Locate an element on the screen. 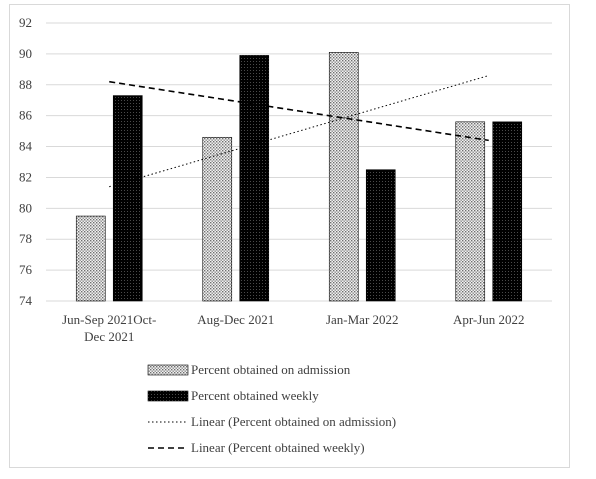 This screenshot has height=479, width=596. y-tick-label: 78 is located at coordinates (25, 238).